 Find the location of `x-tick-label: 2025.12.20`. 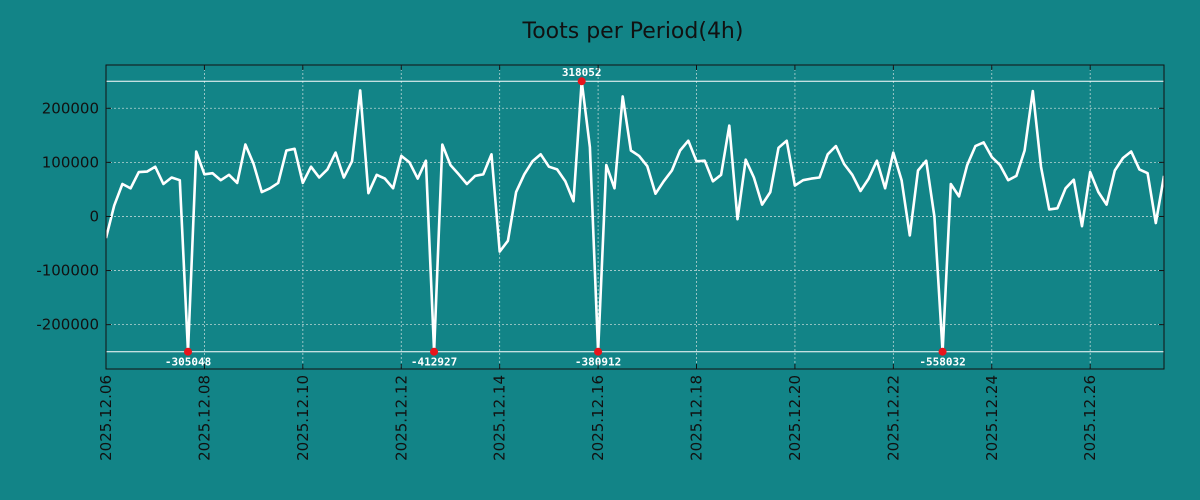

x-tick-label: 2025.12.20 is located at coordinates (795, 418).